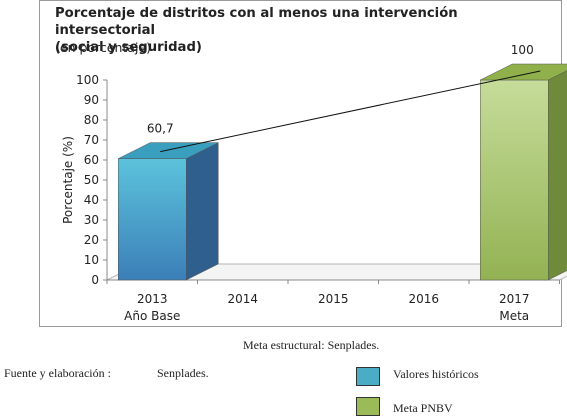 Image resolution: width=567 pixels, height=419 pixels. Describe the element at coordinates (311, 345) in the screenshot. I see `caption-text: Meta estructural: Senplades.` at that location.